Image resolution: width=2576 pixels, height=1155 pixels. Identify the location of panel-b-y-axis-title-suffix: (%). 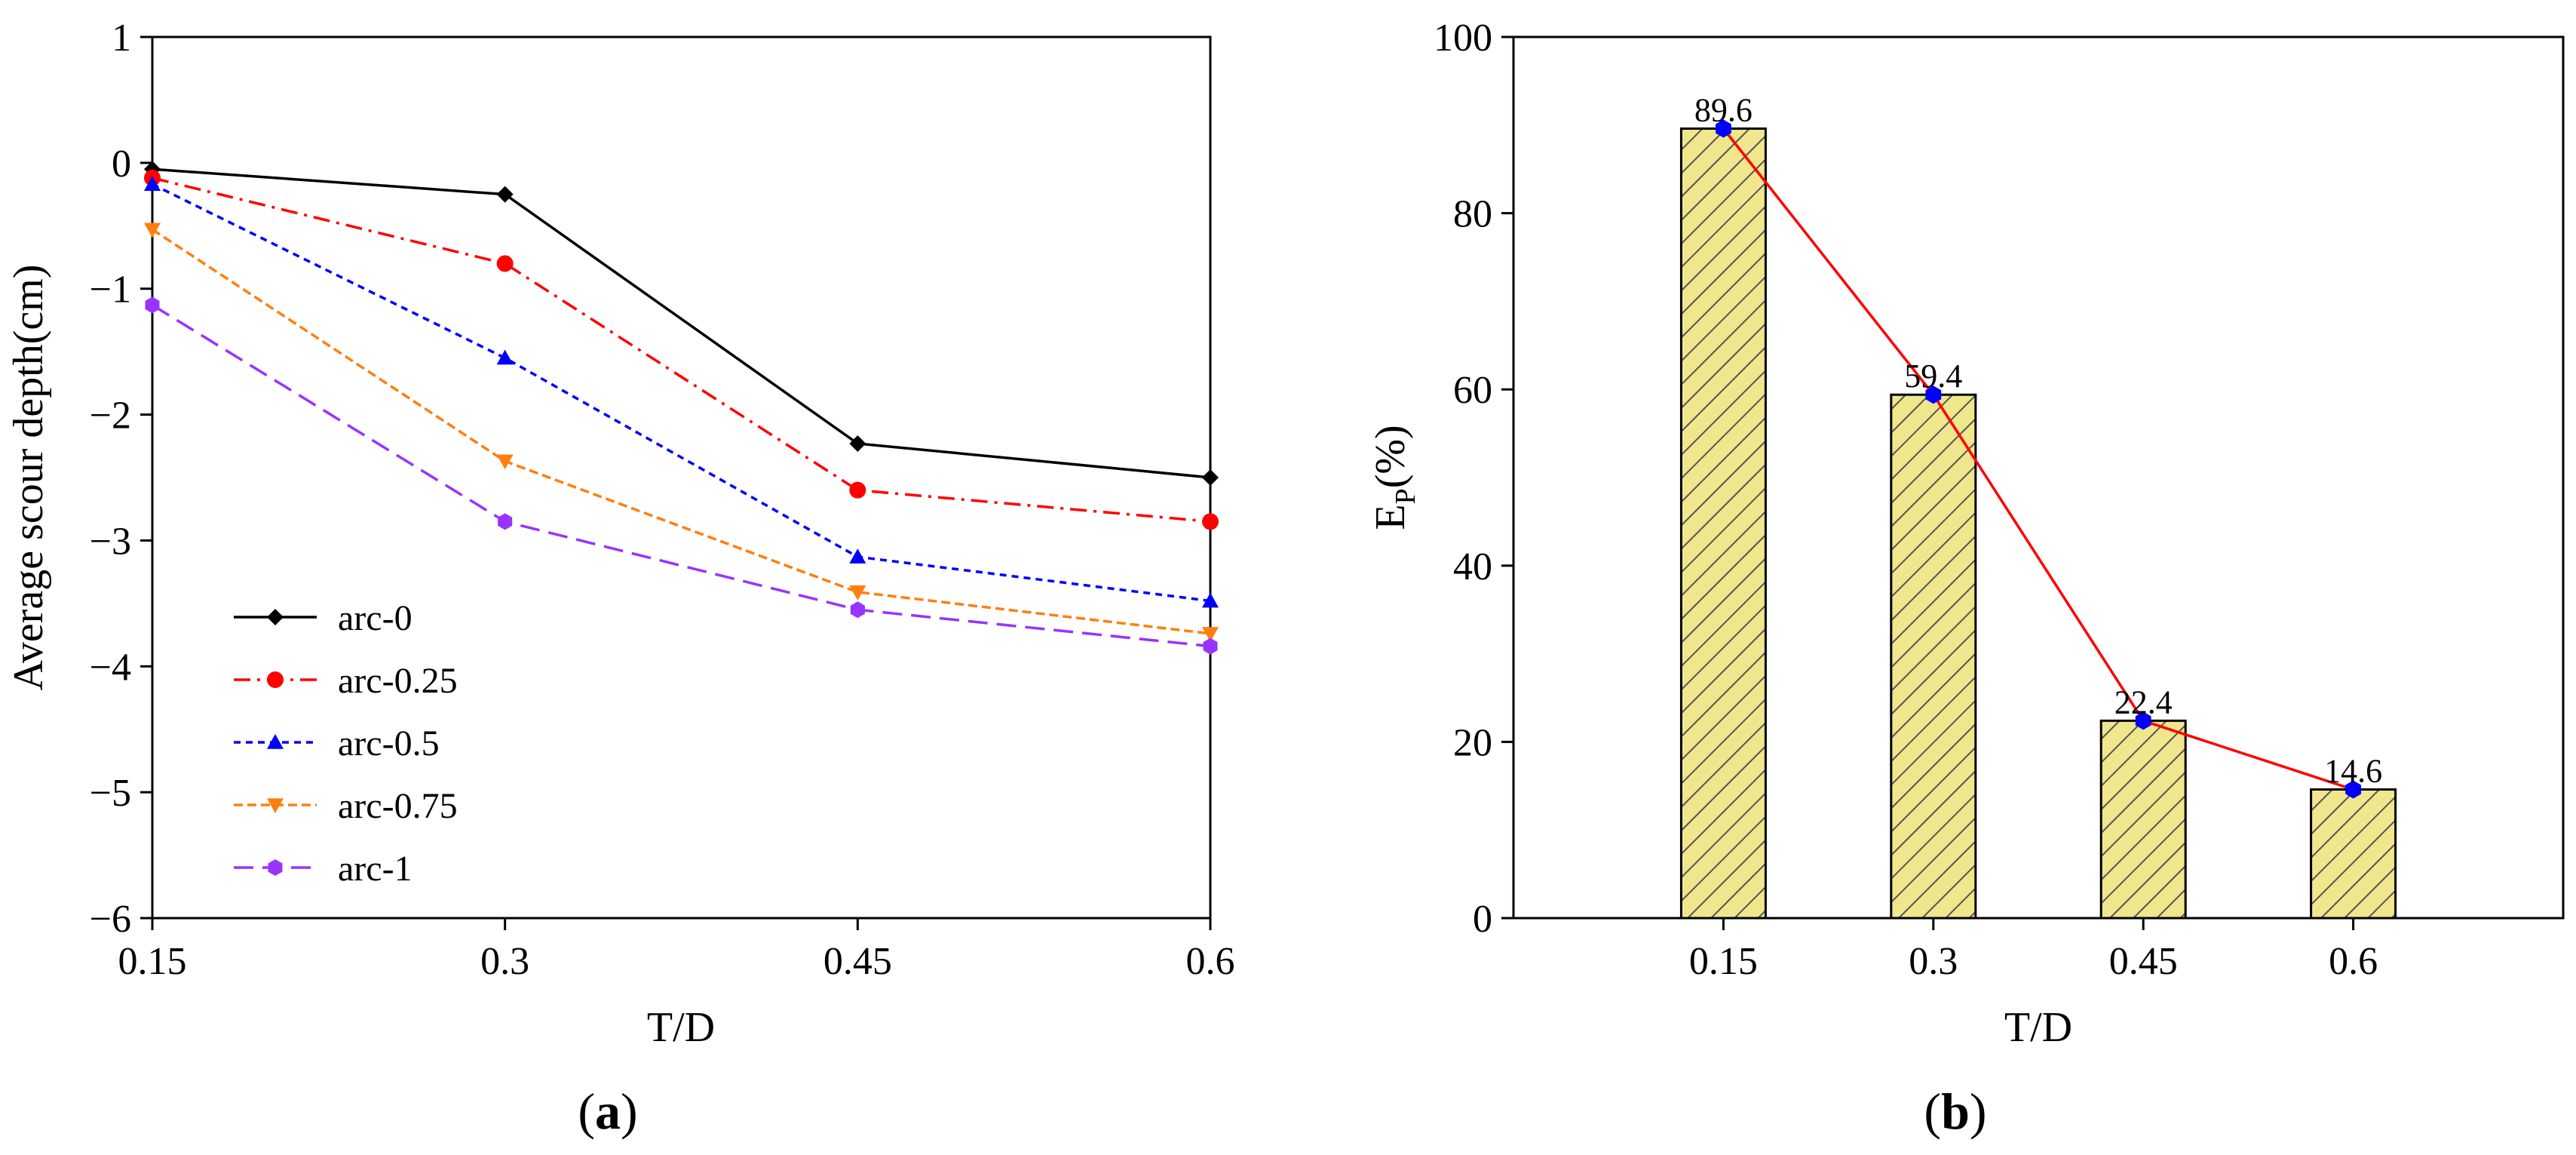
(1390, 456).